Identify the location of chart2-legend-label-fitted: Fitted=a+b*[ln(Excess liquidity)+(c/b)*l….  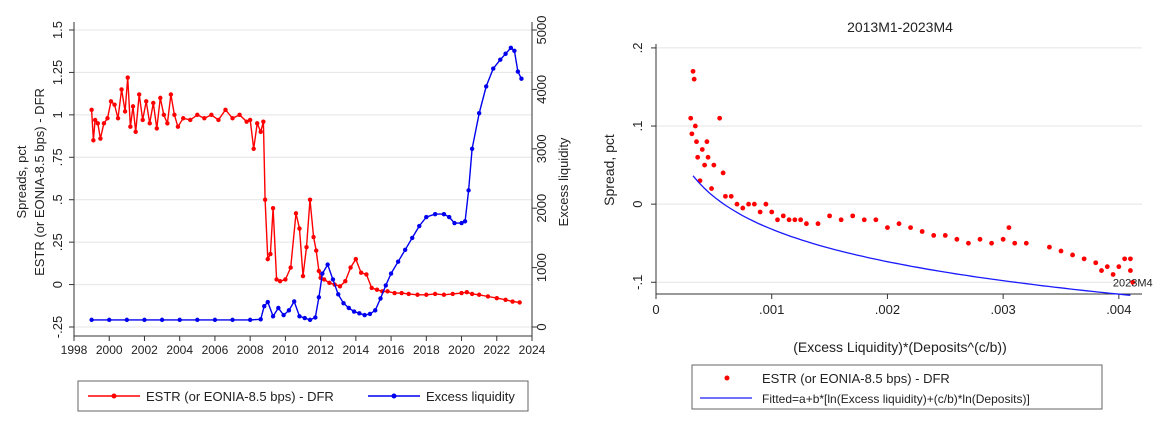
(896, 399).